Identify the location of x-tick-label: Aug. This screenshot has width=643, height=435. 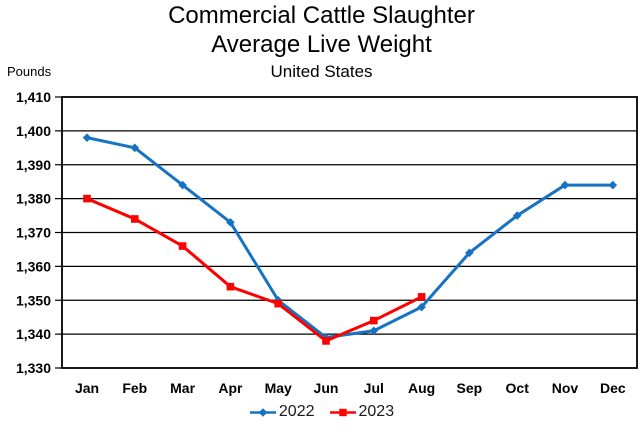
(421, 388).